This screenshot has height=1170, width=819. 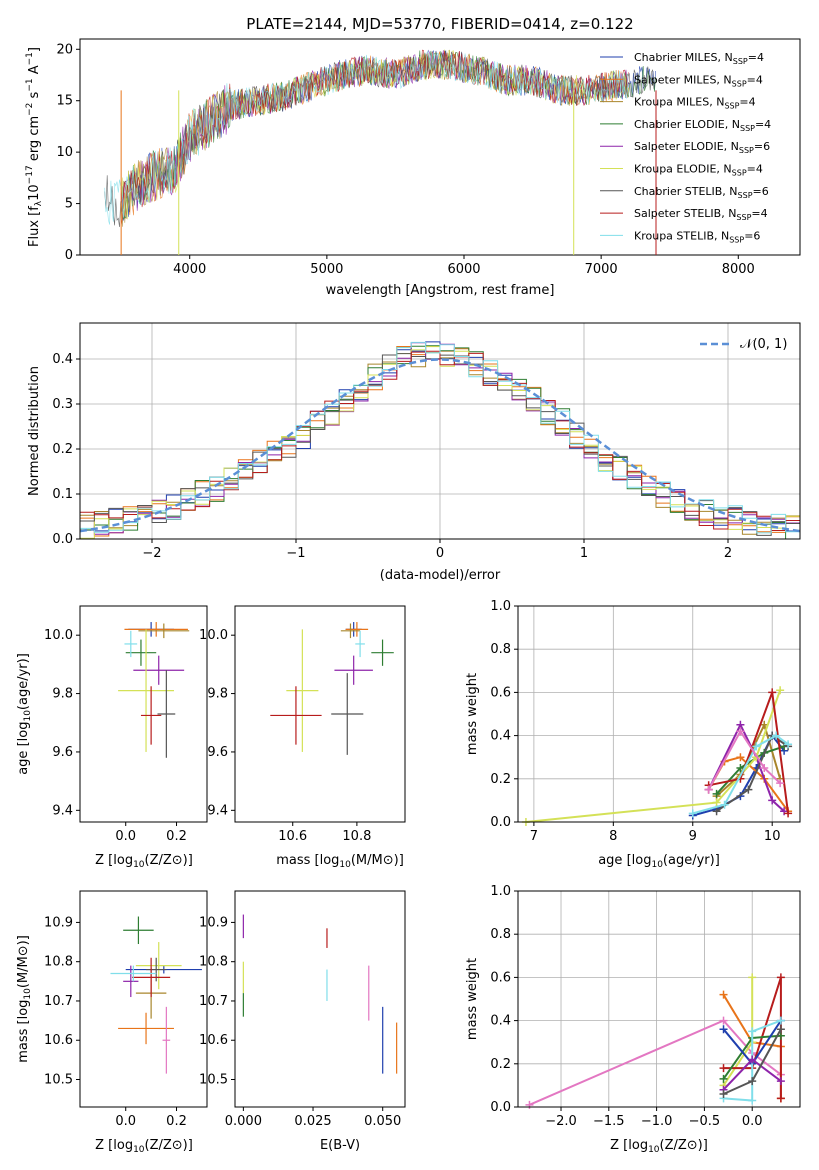 I want to click on age-vs-z-plot-area, so click(x=154, y=690).